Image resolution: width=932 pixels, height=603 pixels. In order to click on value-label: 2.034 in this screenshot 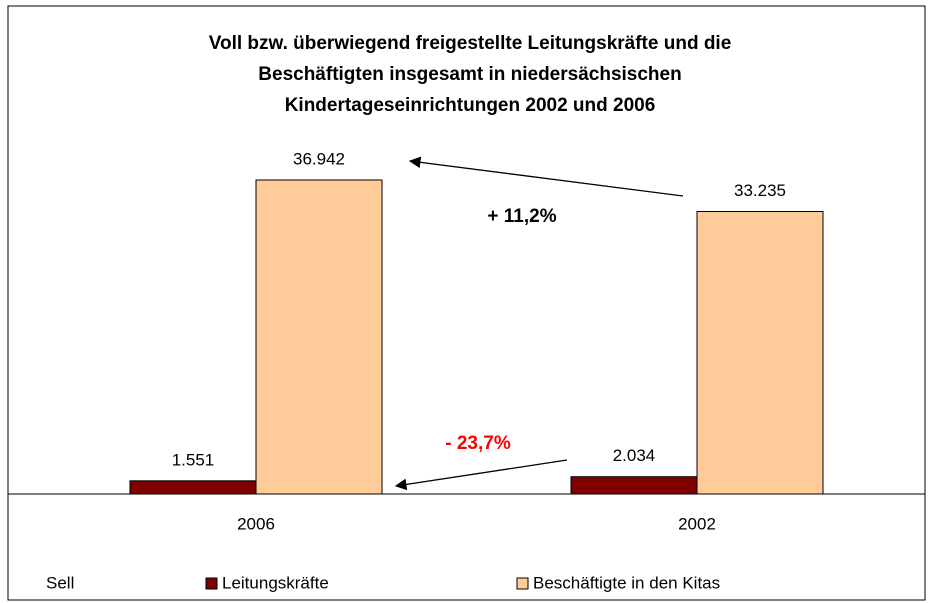, I will do `click(634, 455)`.